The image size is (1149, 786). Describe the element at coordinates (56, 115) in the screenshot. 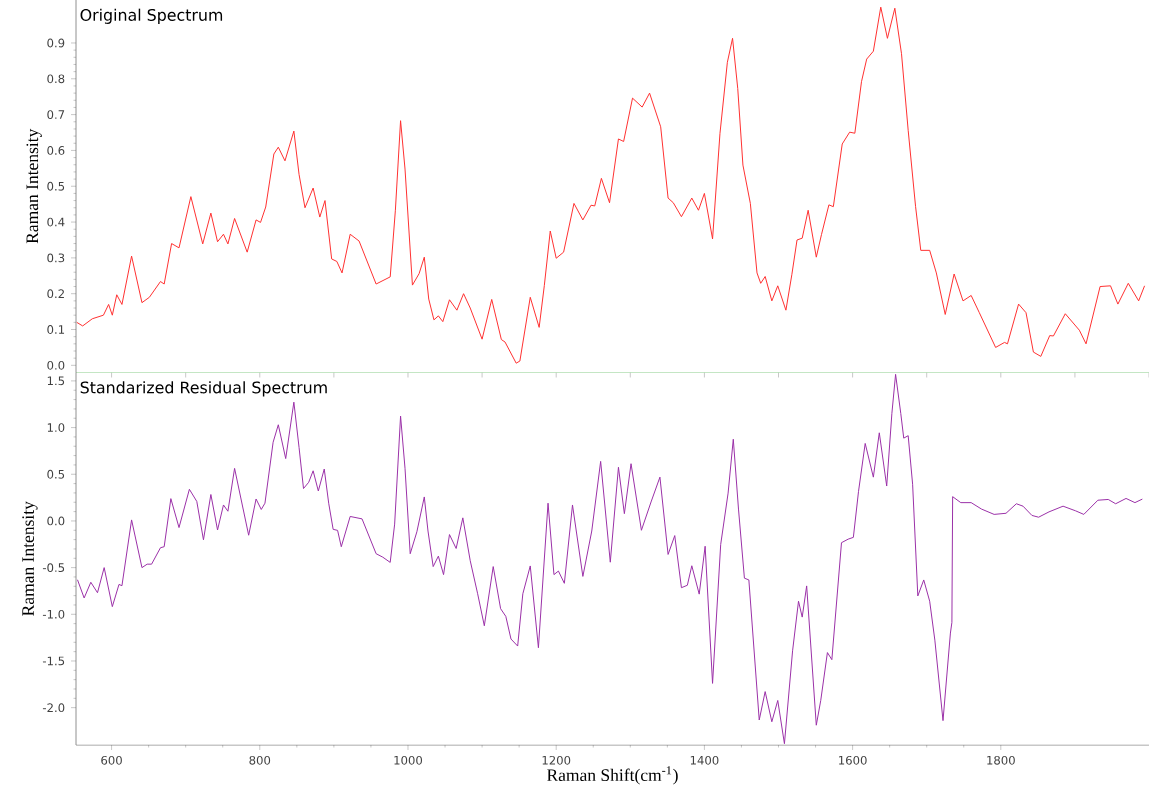

I see `y-tick-label: 0.7` at that location.